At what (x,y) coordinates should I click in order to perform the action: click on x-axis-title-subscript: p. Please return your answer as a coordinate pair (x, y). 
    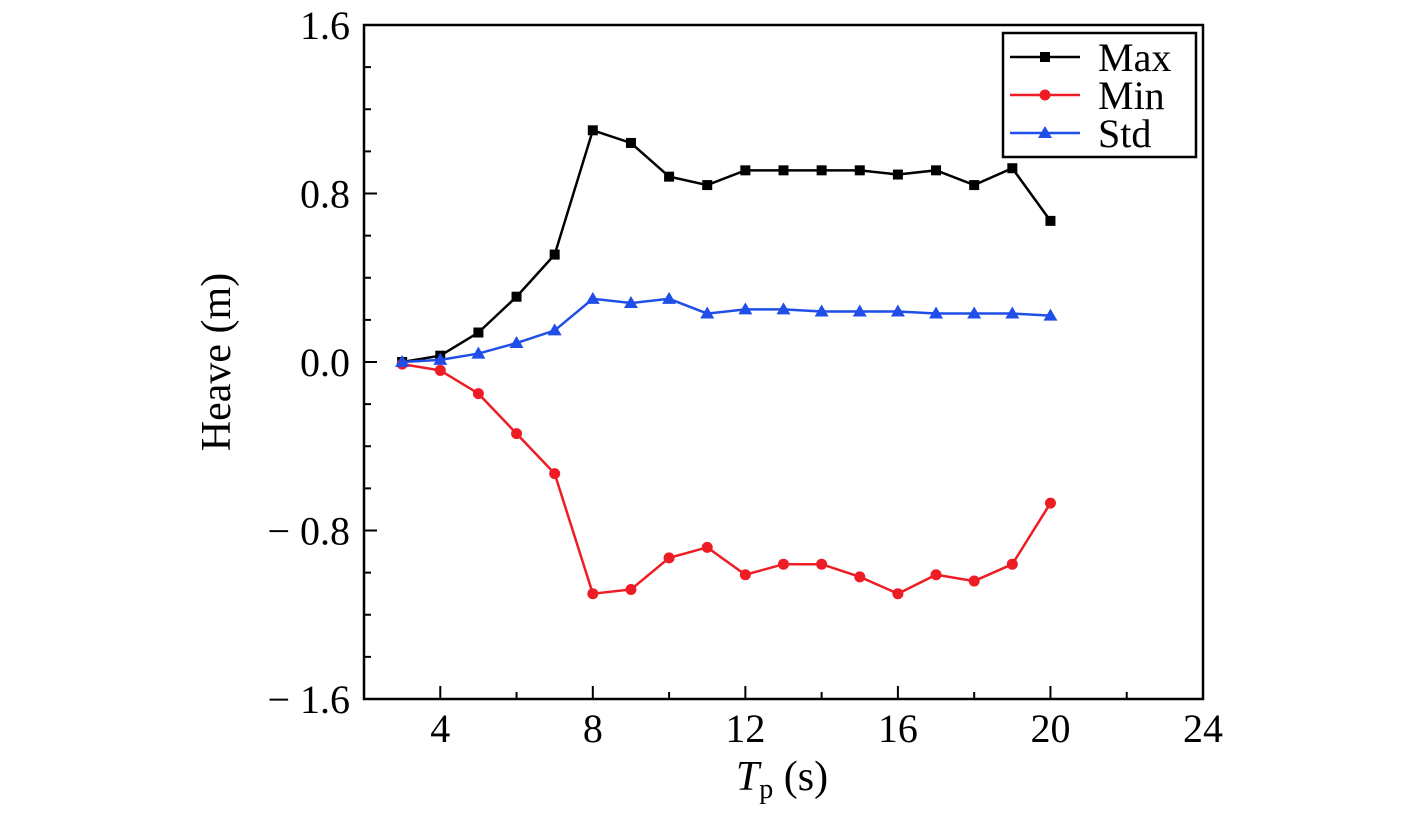
    Looking at the image, I should click on (766, 789).